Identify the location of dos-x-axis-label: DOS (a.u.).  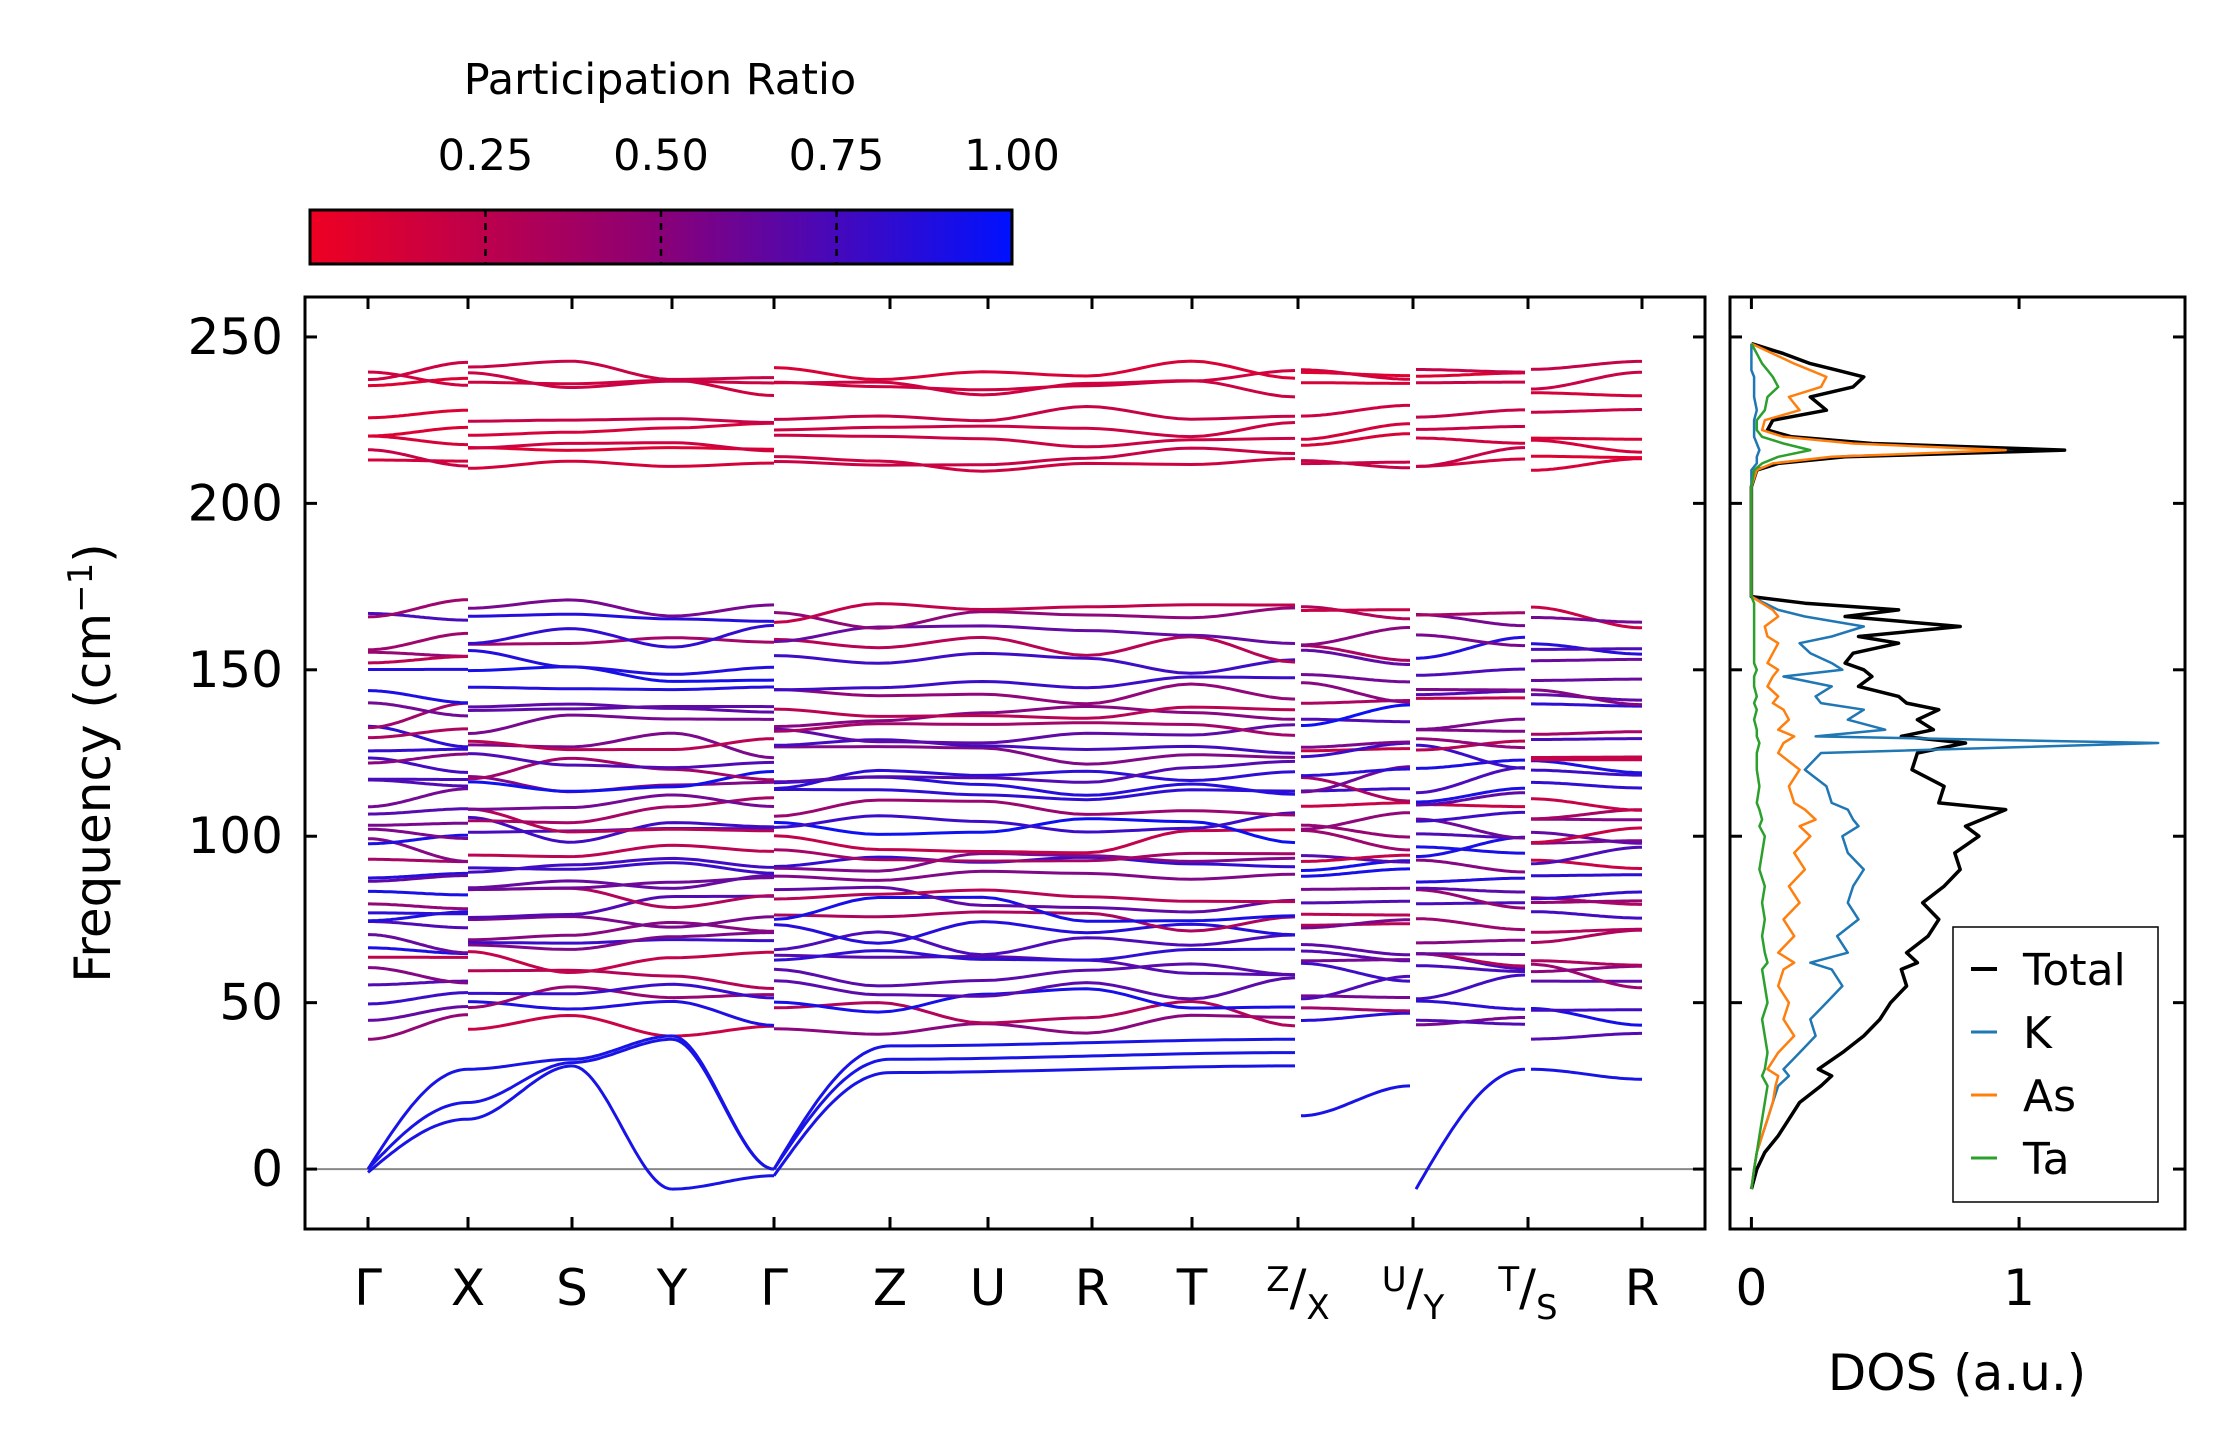
(1957, 1373).